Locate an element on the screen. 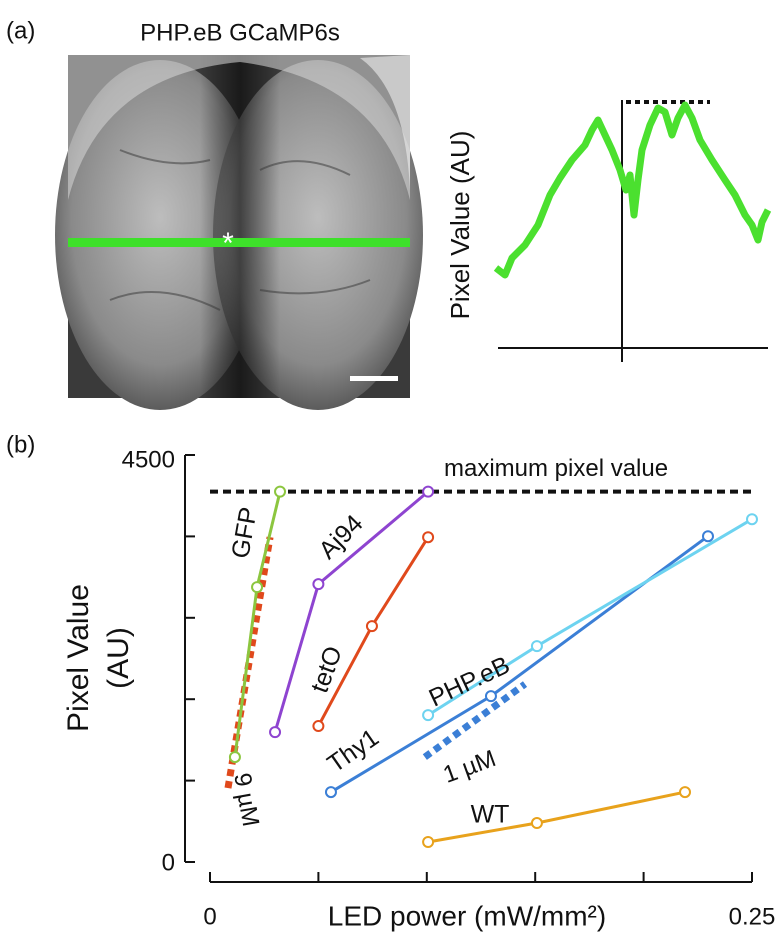  reference-label: 1 µM is located at coordinates (470, 767).